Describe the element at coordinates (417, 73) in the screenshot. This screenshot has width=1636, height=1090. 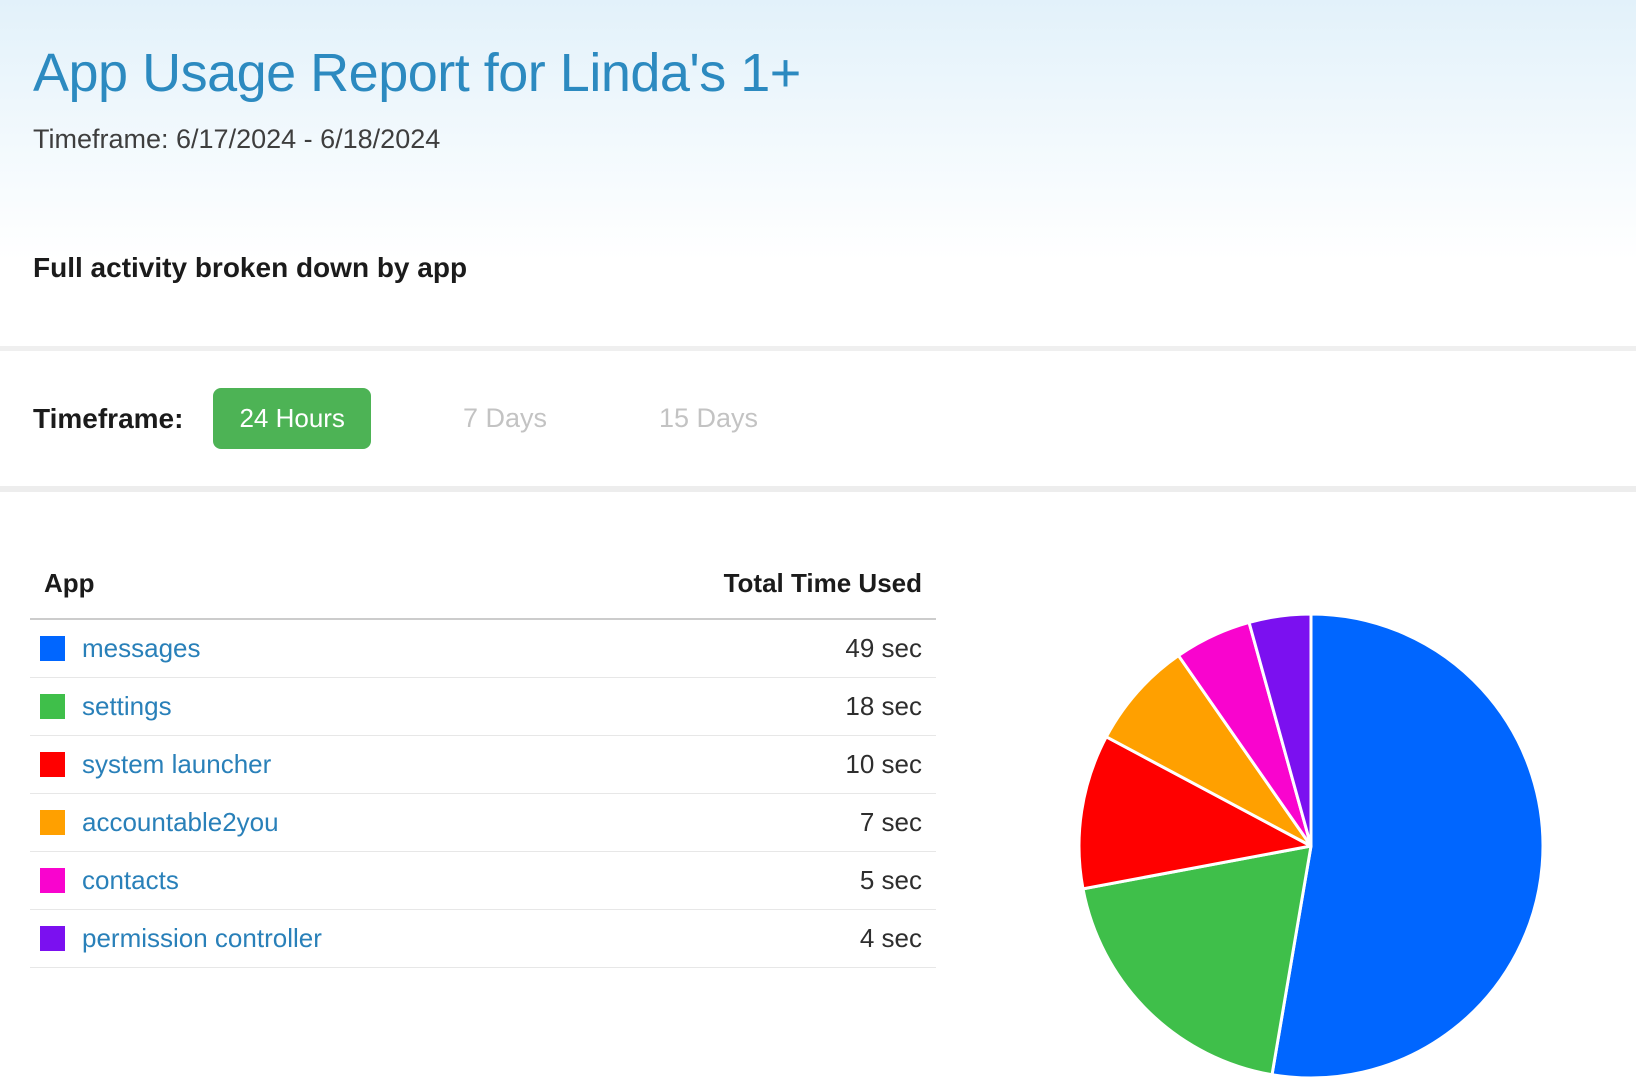
I see `page-title: App Usage Report for Linda's 1+` at that location.